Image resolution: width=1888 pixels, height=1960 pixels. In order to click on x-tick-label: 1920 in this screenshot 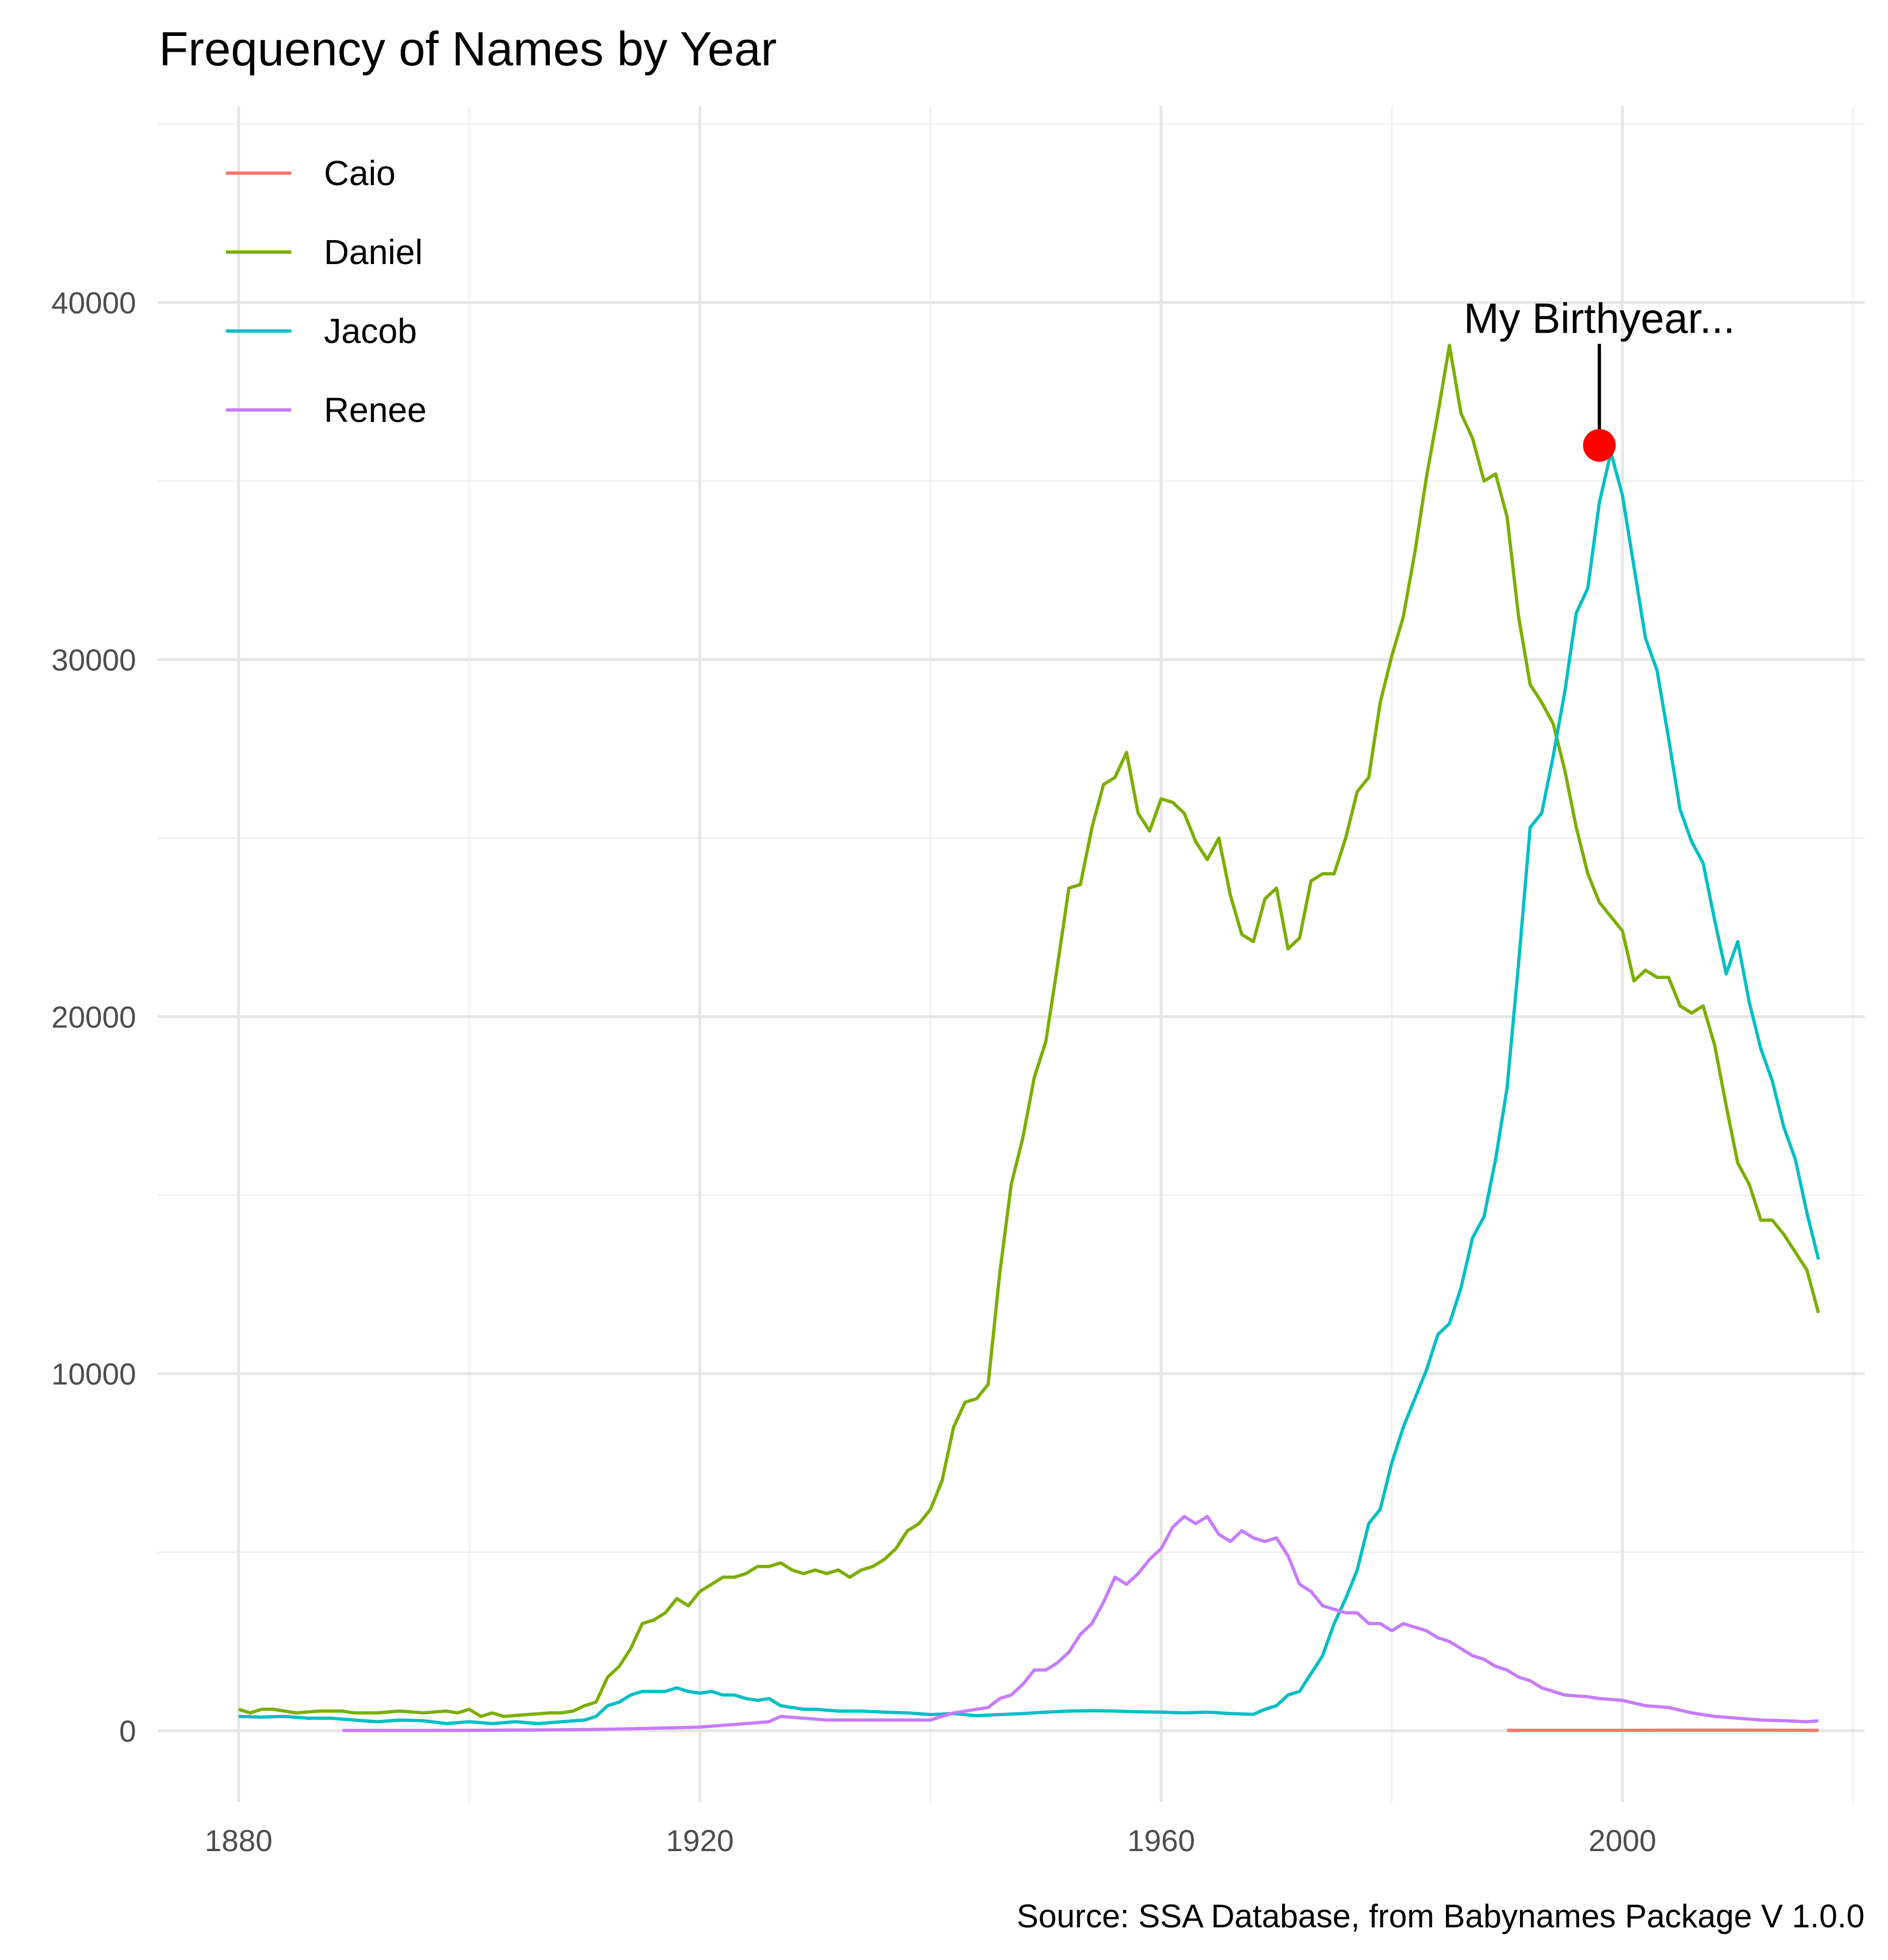, I will do `click(700, 1840)`.